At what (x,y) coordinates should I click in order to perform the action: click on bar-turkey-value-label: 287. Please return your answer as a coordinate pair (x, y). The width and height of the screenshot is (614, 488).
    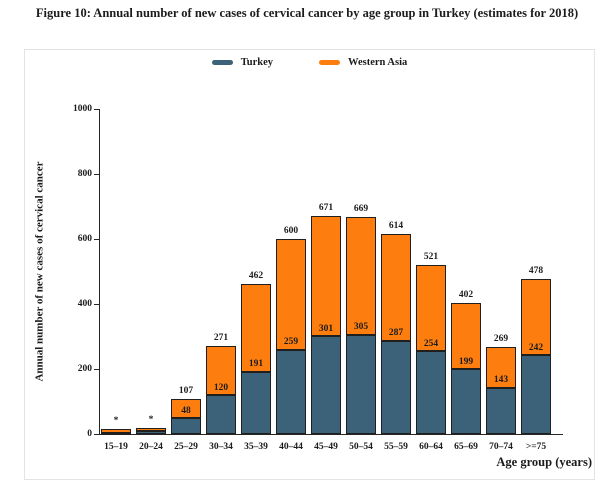
    Looking at the image, I should click on (396, 333).